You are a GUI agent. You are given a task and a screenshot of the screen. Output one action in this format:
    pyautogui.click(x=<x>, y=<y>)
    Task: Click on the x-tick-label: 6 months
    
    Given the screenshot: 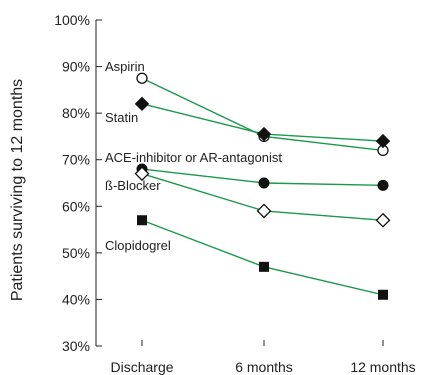 What is the action you would take?
    pyautogui.click(x=264, y=367)
    